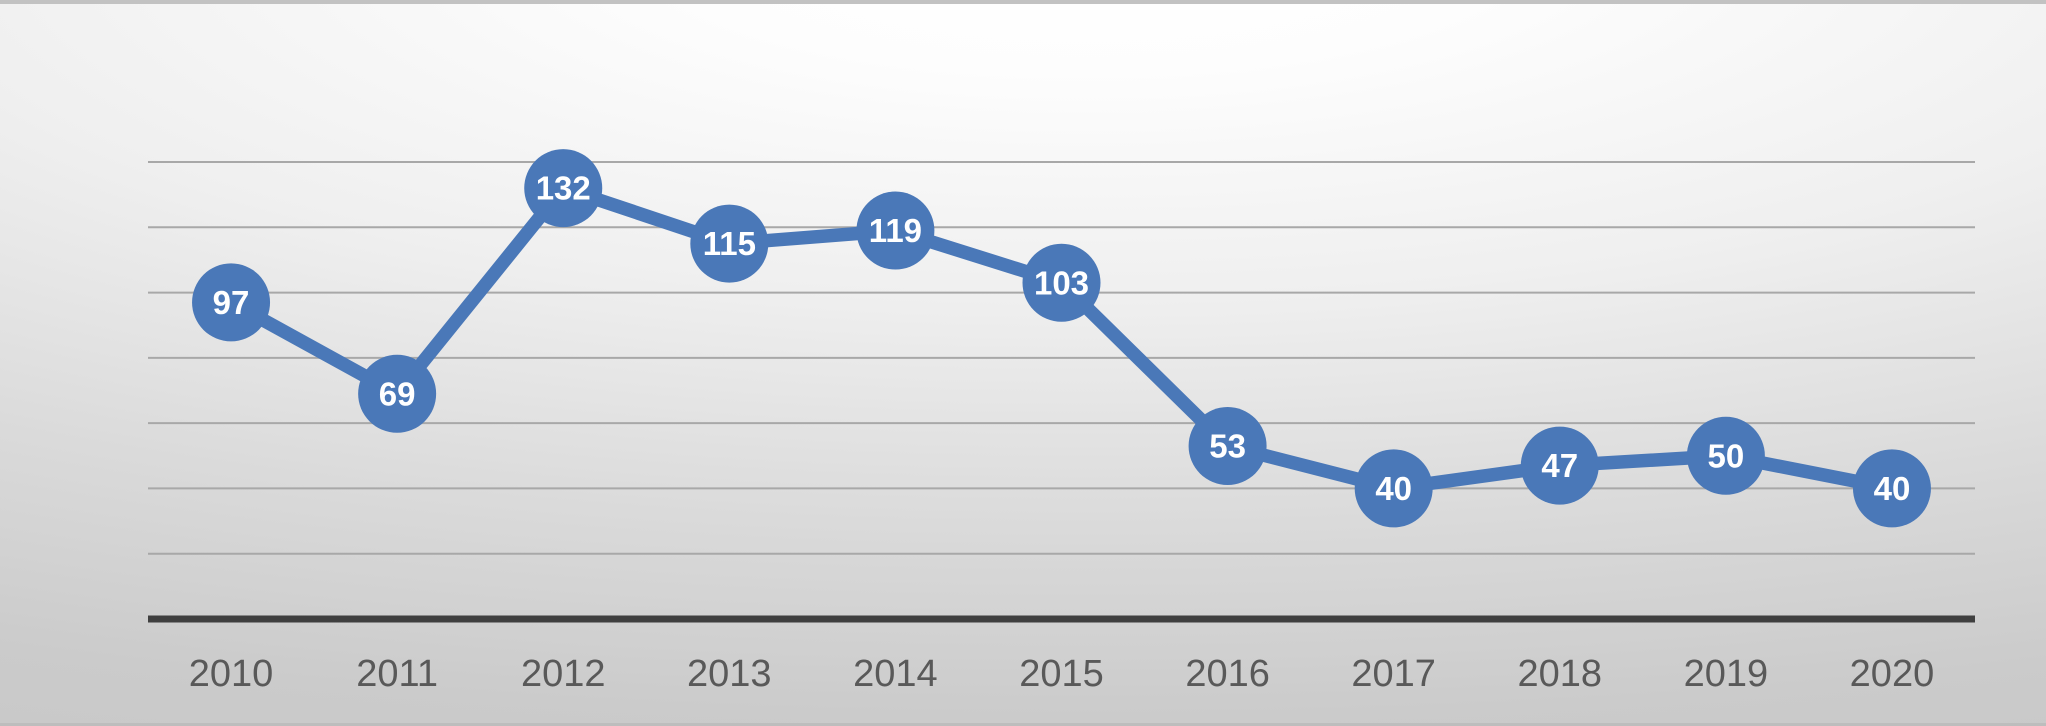 The height and width of the screenshot is (726, 2046). I want to click on data-point-marker-2017, so click(1393, 488).